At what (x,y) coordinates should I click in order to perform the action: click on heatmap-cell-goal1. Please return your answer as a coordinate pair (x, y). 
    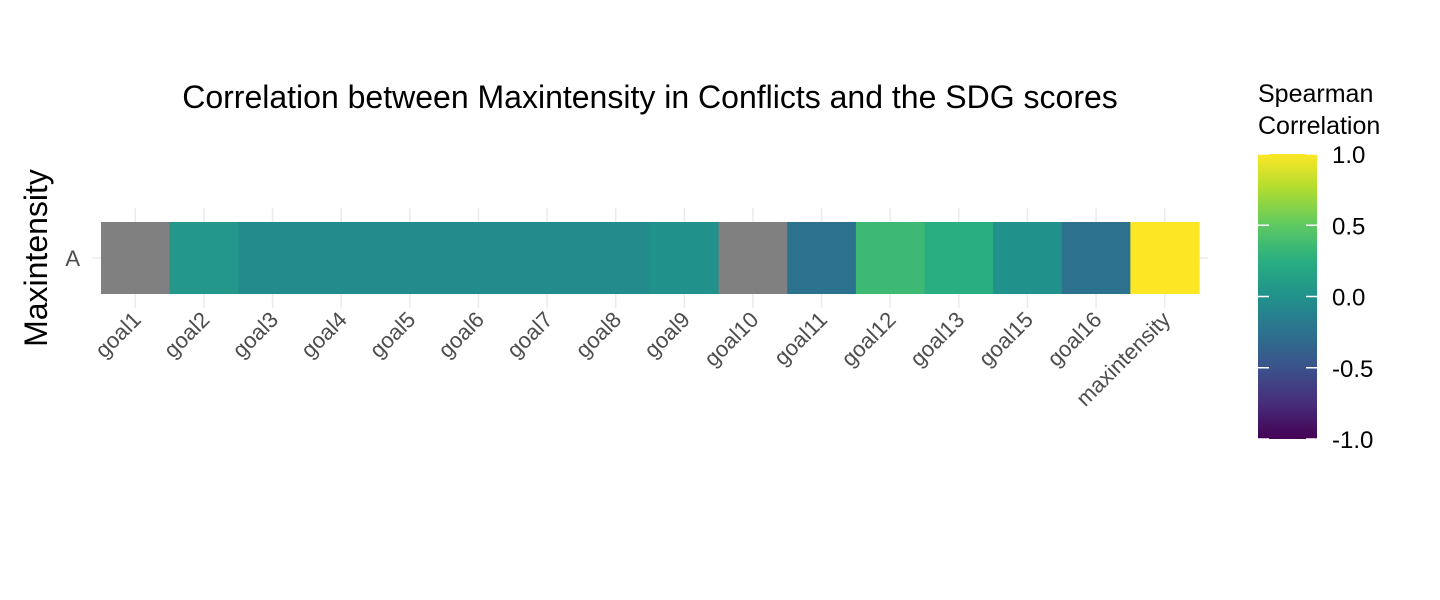
    Looking at the image, I should click on (136, 258).